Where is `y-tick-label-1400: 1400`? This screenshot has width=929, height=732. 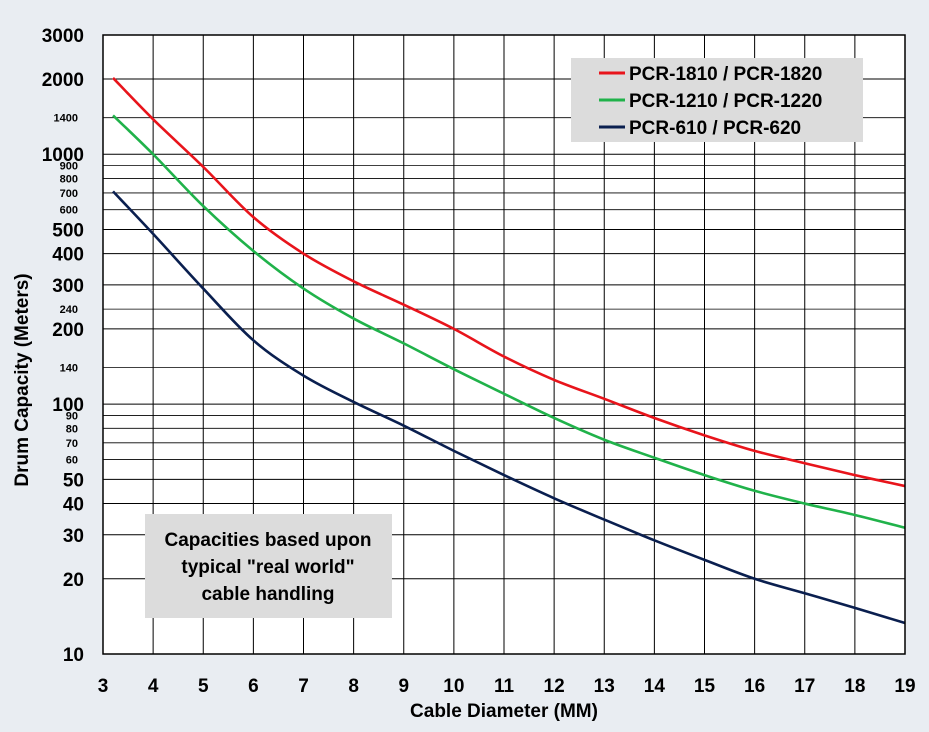 y-tick-label-1400: 1400 is located at coordinates (66, 119).